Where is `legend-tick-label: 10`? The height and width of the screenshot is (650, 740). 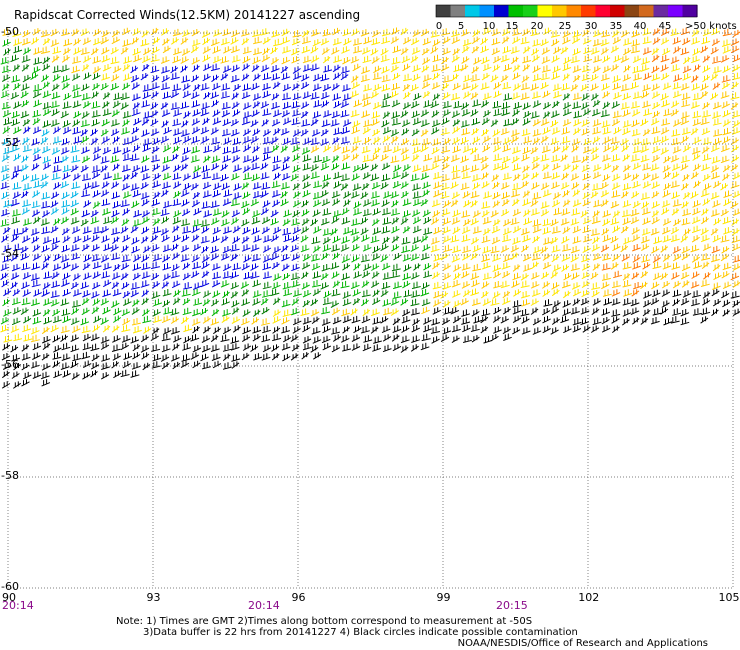 legend-tick-label: 10 is located at coordinates (489, 26).